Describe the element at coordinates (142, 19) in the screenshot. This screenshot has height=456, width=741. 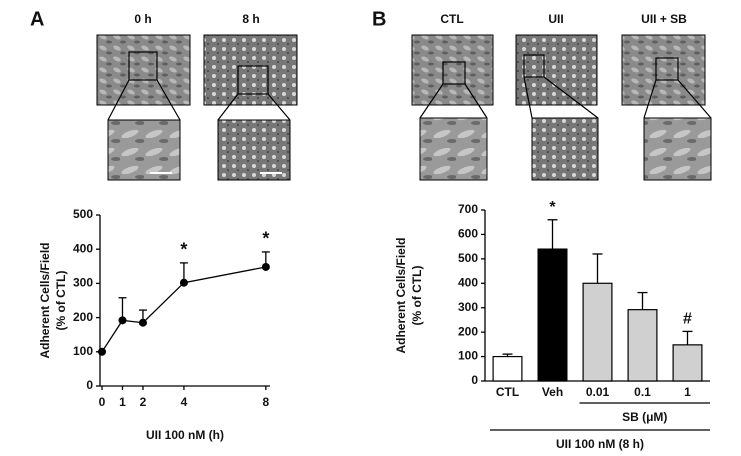
I see `image-label: 0 h` at that location.